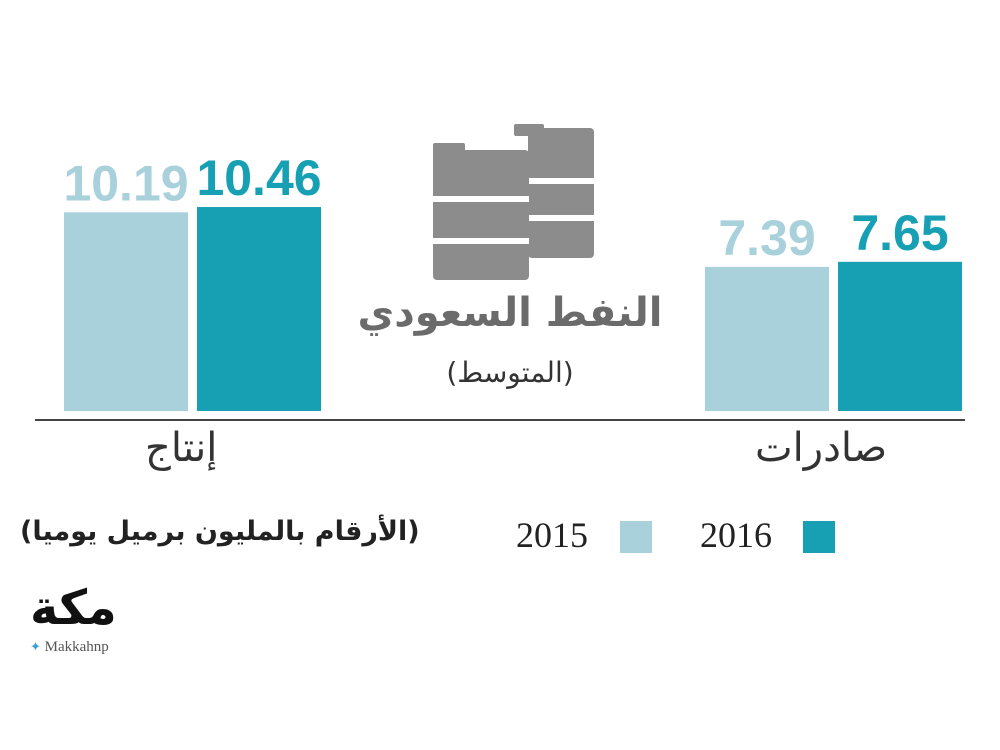 This screenshot has width=1000, height=750. What do you see at coordinates (125, 183) in the screenshot?
I see `value-label-2015-0: 10.19` at bounding box center [125, 183].